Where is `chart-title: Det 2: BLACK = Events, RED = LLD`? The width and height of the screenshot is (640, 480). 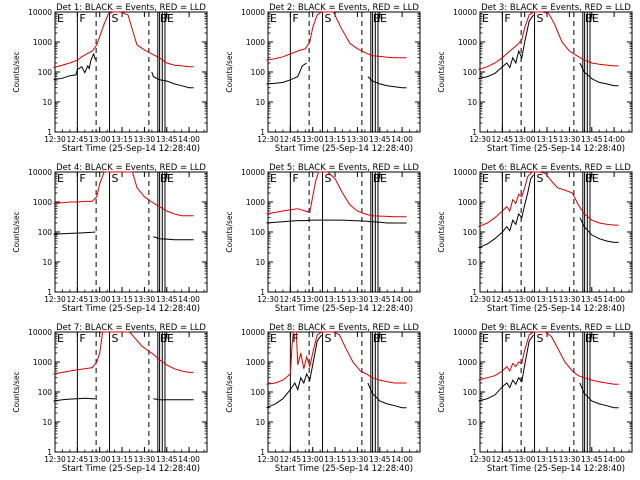
chart-title: Det 2: BLACK = Events, RED = LLD is located at coordinates (344, 8).